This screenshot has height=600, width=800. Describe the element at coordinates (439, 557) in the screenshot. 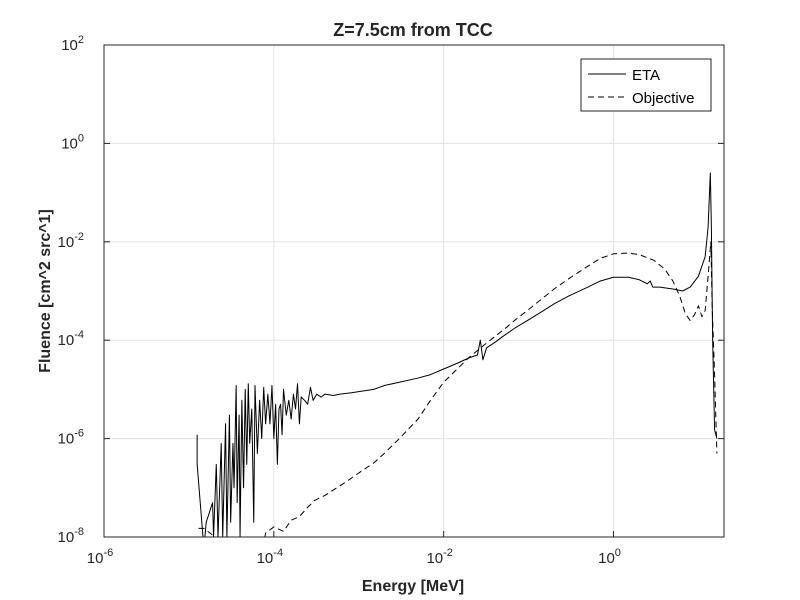

I see `x-tick-label: 10⁻²` at that location.